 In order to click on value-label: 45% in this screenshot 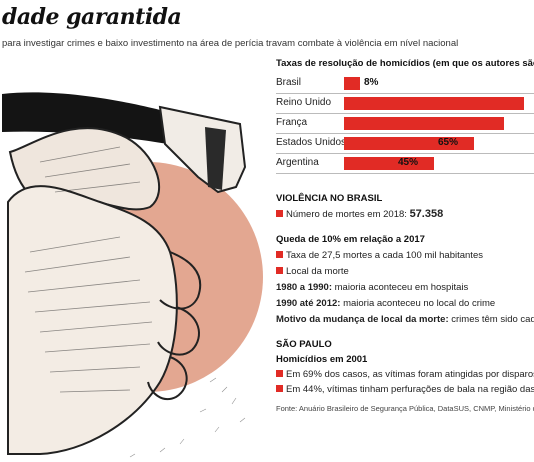, I will do `click(408, 162)`.